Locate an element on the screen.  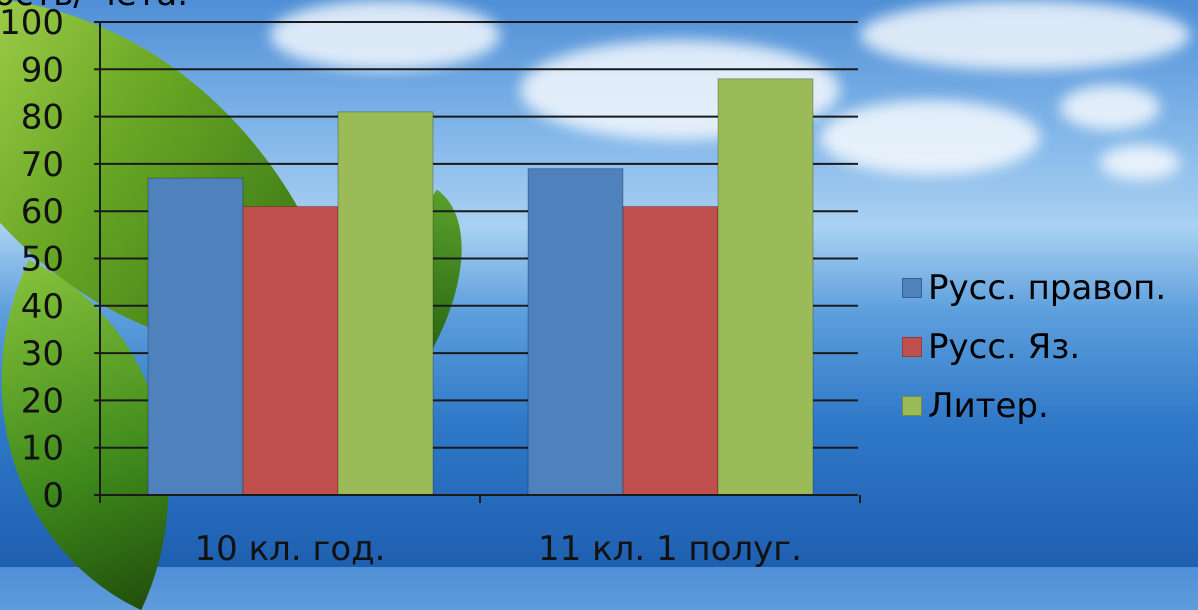
legend-label: Русс. правоп. is located at coordinates (1047, 287).